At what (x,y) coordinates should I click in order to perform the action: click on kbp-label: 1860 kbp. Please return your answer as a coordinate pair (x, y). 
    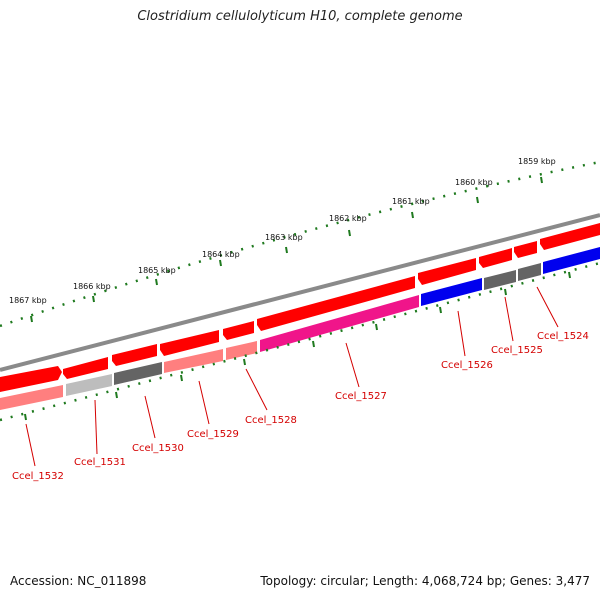
    Looking at the image, I should click on (474, 182).